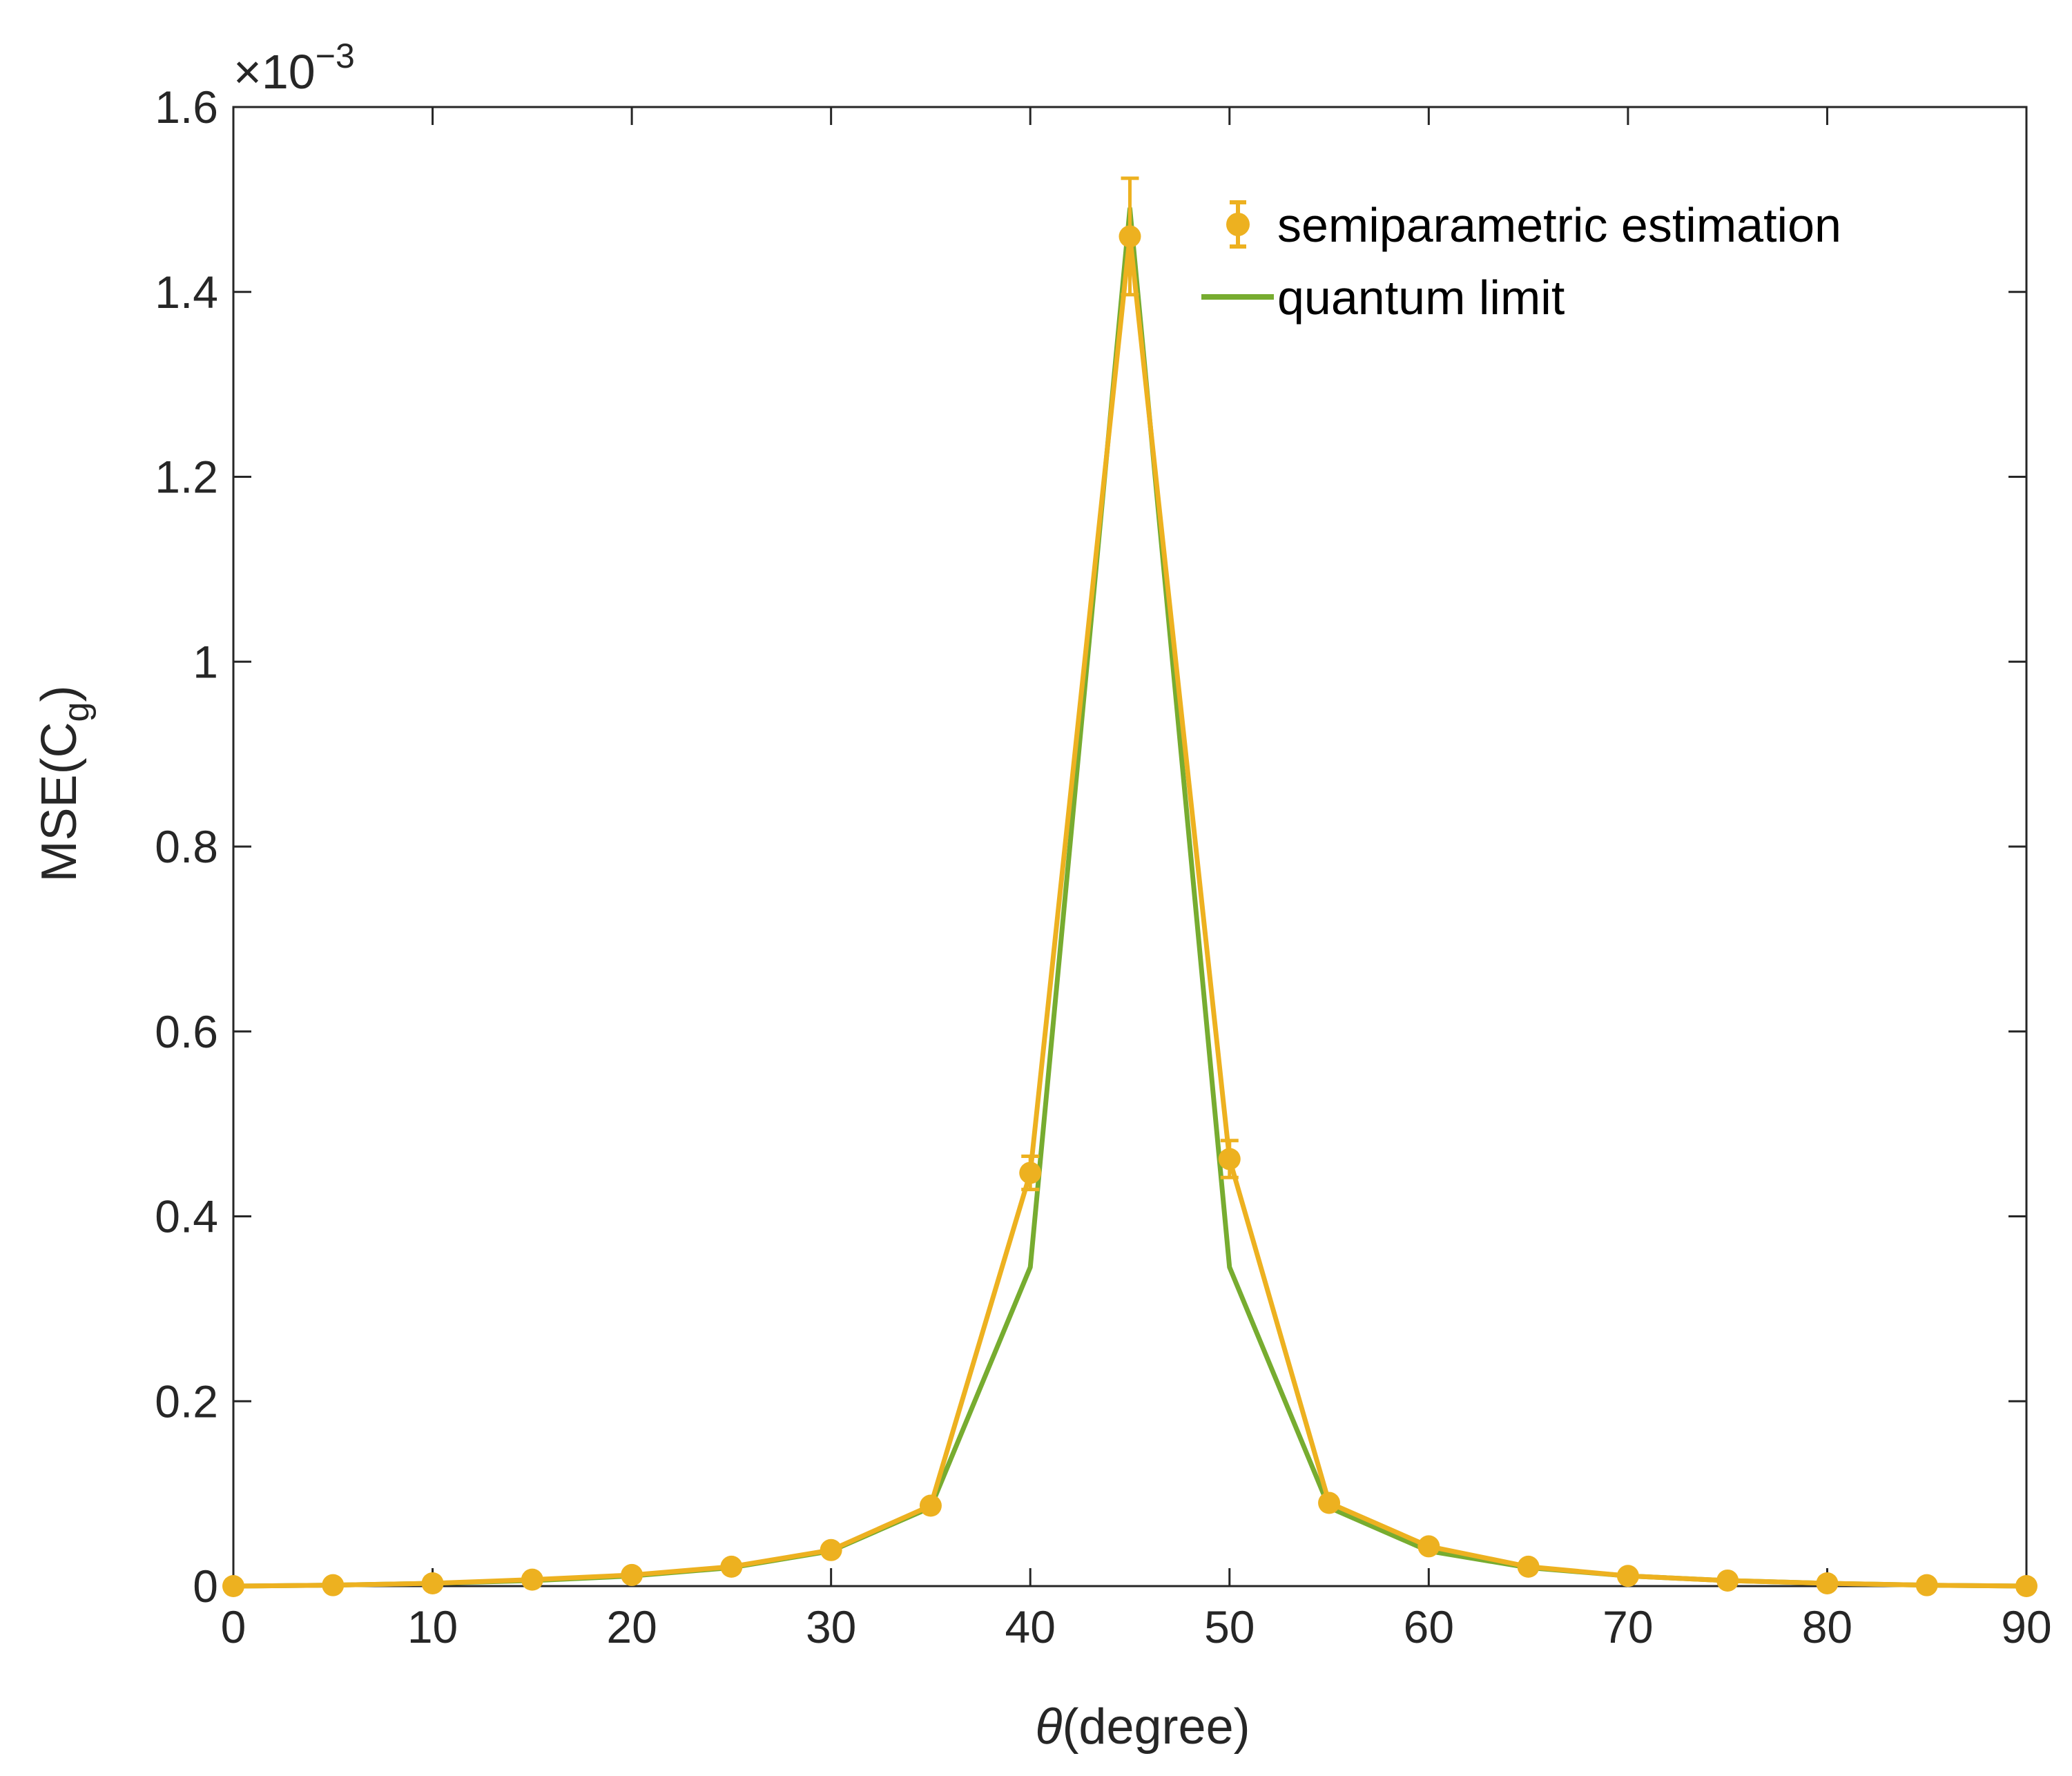  Describe the element at coordinates (77, 712) in the screenshot. I see `y-axis-title-sub: g` at that location.